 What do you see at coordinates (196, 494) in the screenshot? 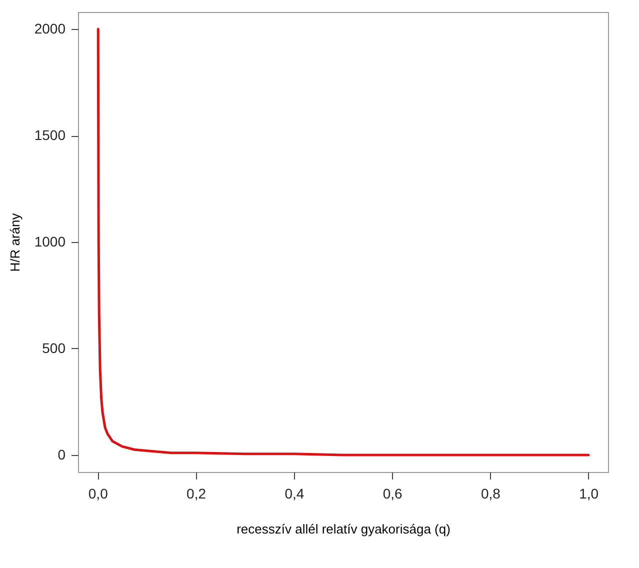
I see `x-tick-label: 0,2` at bounding box center [196, 494].